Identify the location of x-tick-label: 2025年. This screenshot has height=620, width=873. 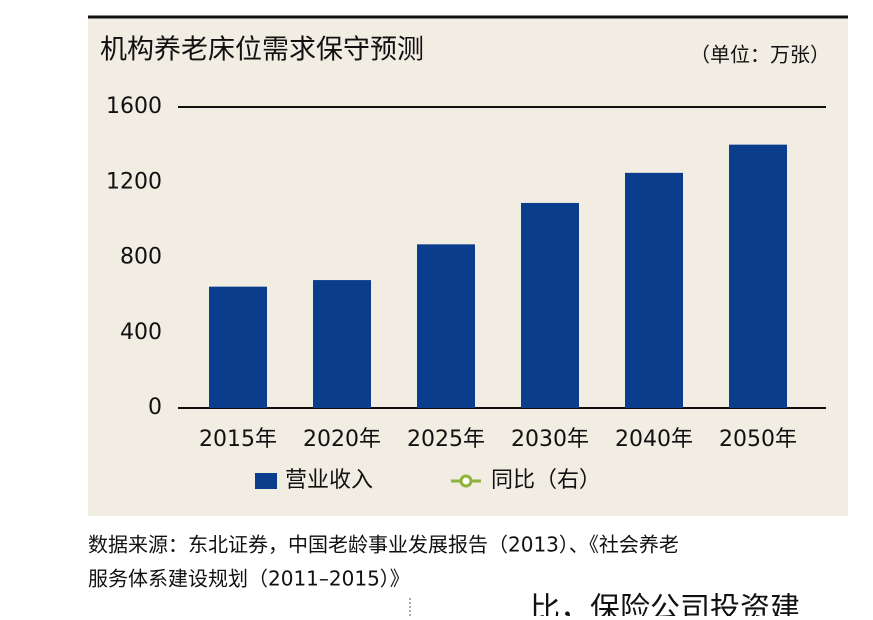
(446, 439).